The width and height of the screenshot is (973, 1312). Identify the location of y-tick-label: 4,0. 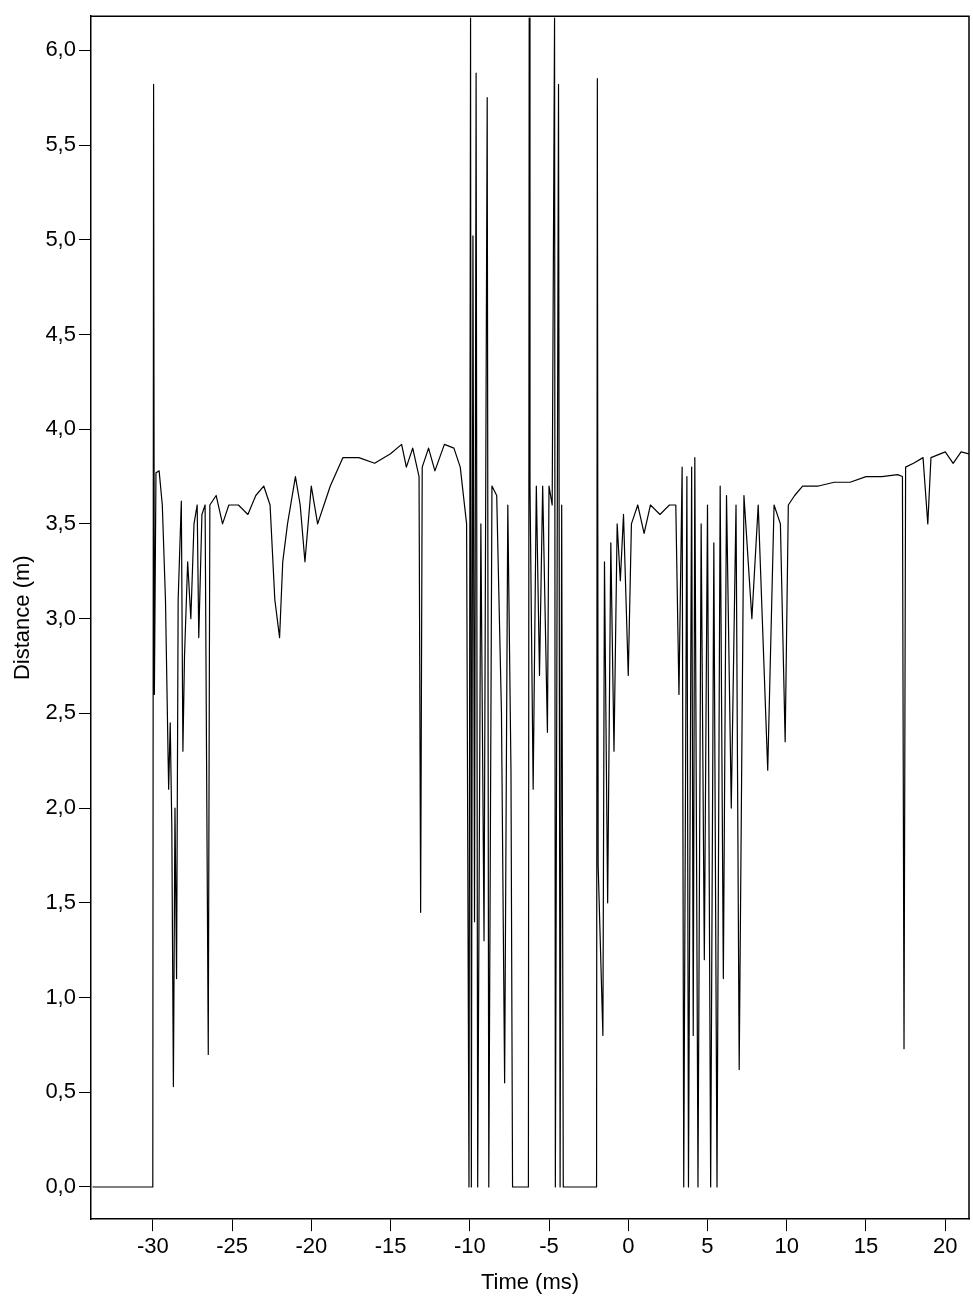
(60, 428).